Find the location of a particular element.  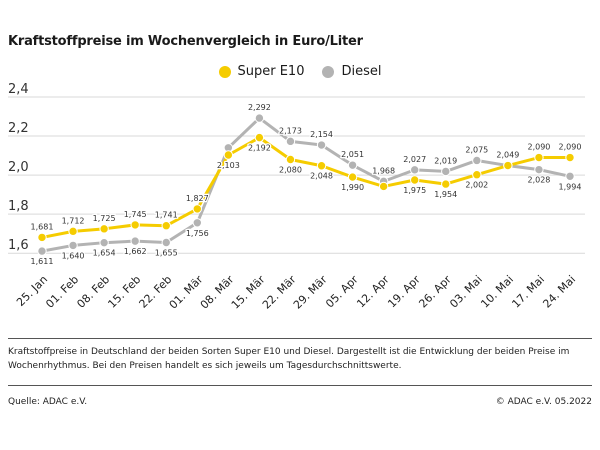

y-tick-label: 2,0 is located at coordinates (18, 167).